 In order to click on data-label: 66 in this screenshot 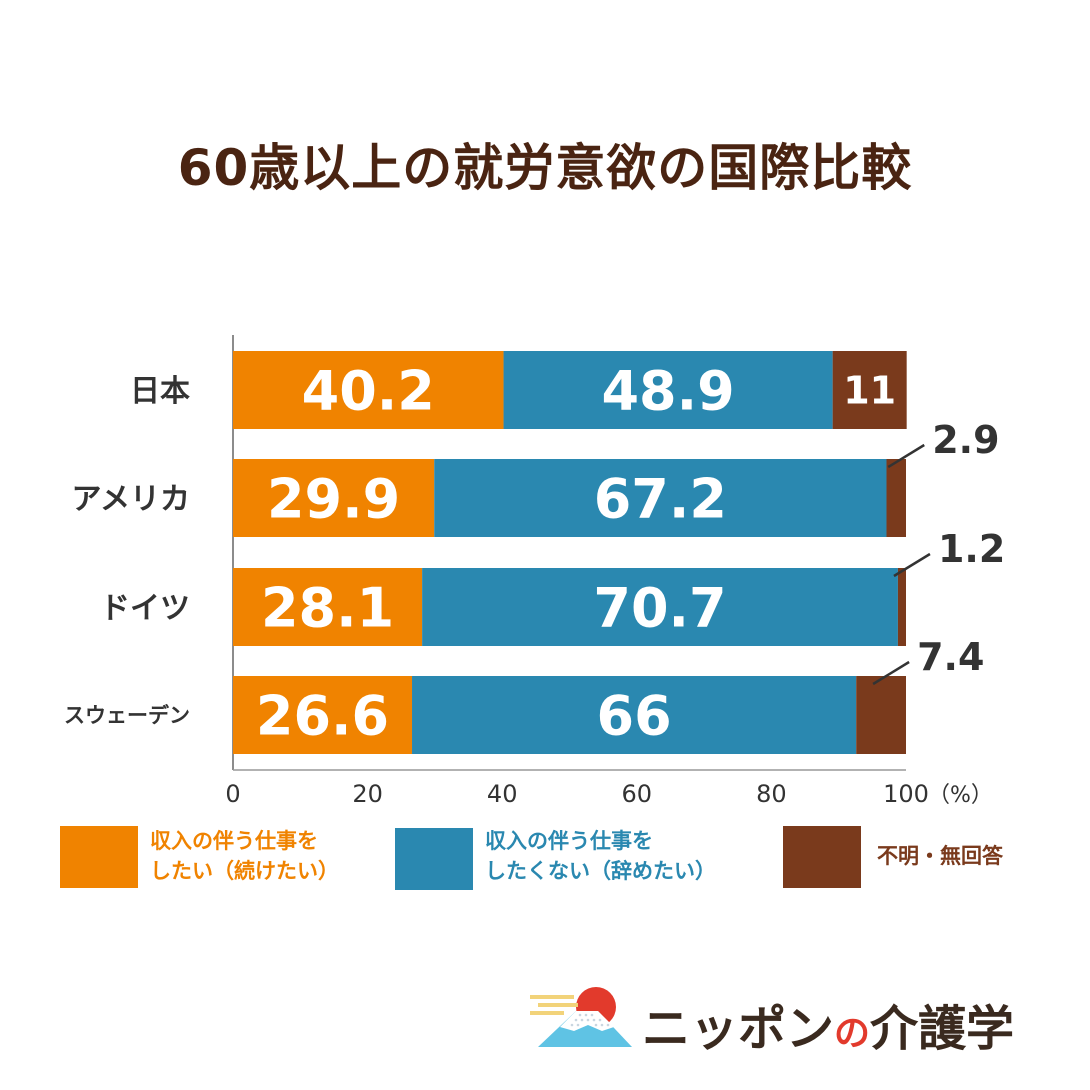, I will do `click(634, 715)`.